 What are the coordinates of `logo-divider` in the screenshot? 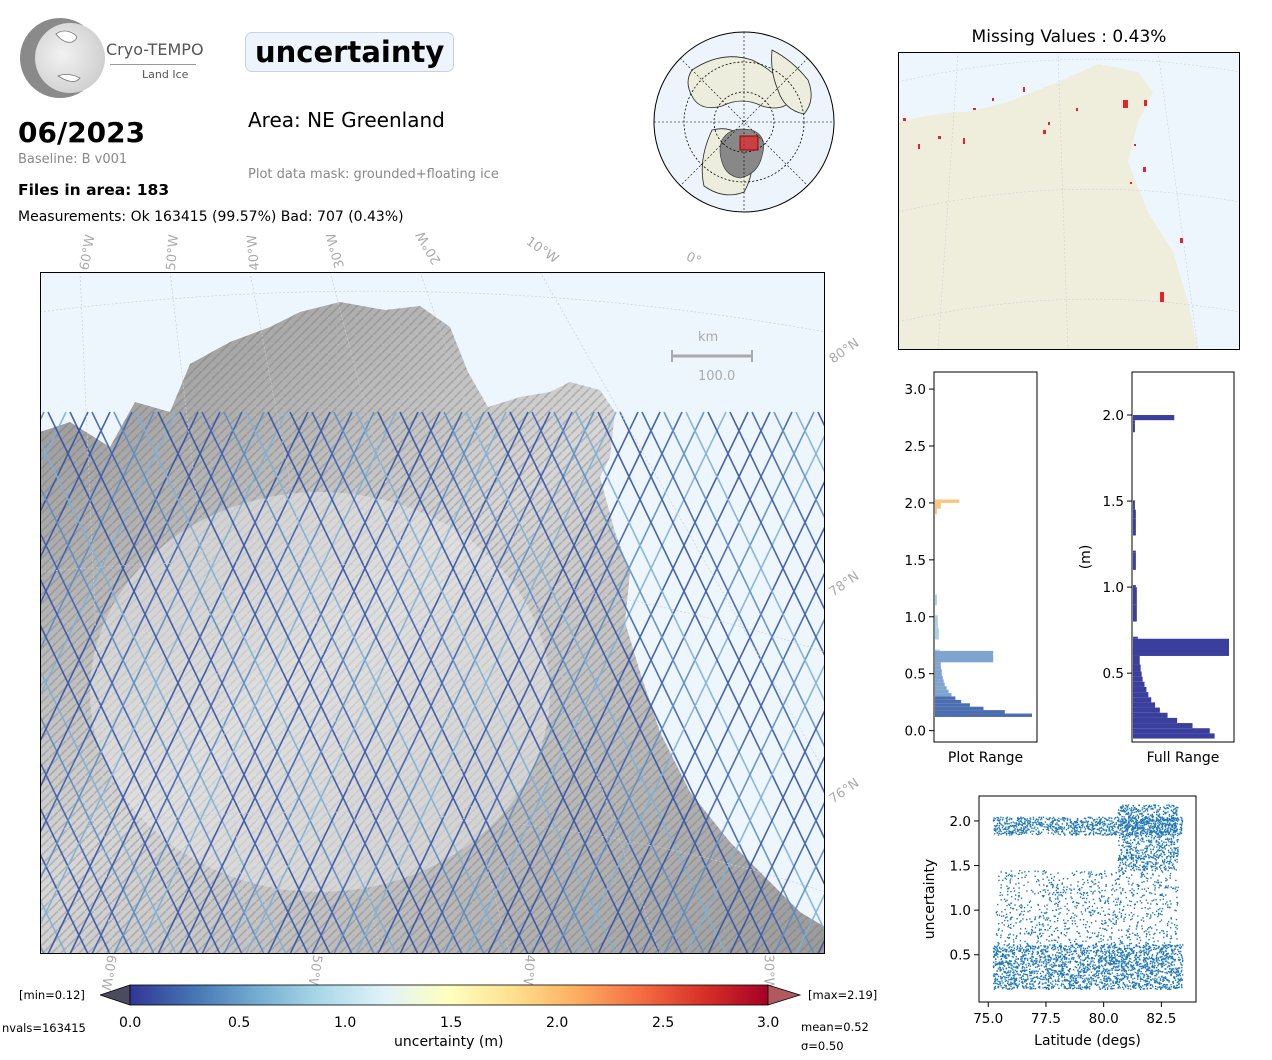 It's located at (153, 64).